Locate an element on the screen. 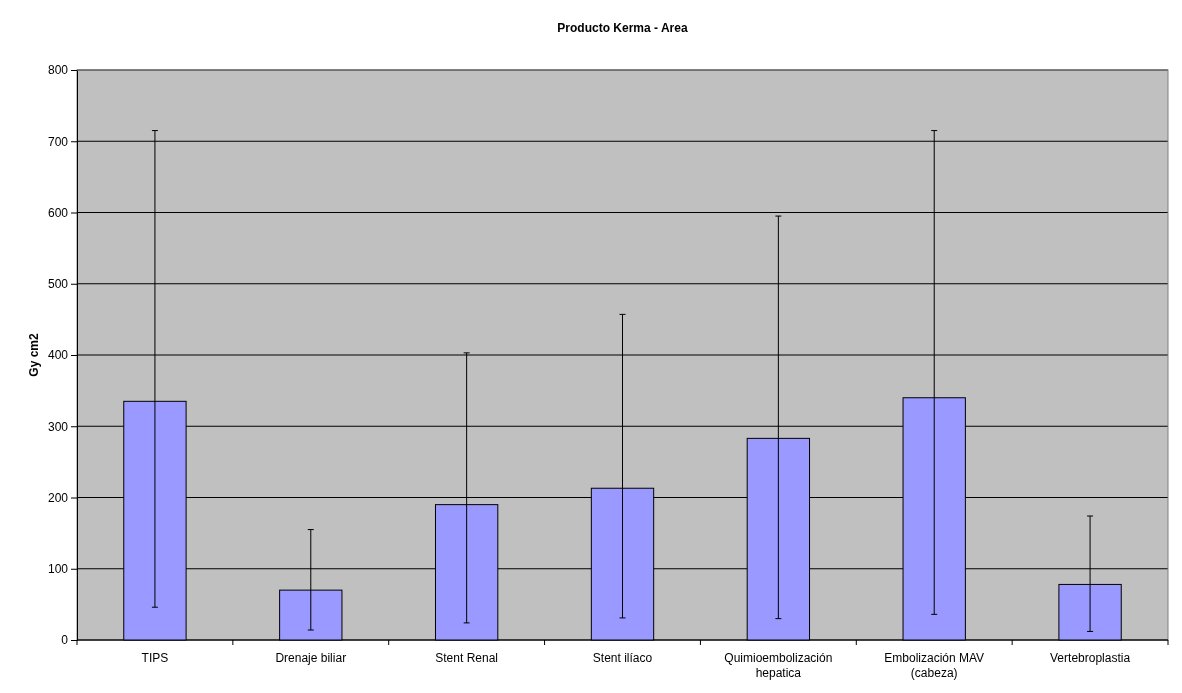 Image resolution: width=1182 pixels, height=693 pixels. y-tick-label: 600 is located at coordinates (58, 212).